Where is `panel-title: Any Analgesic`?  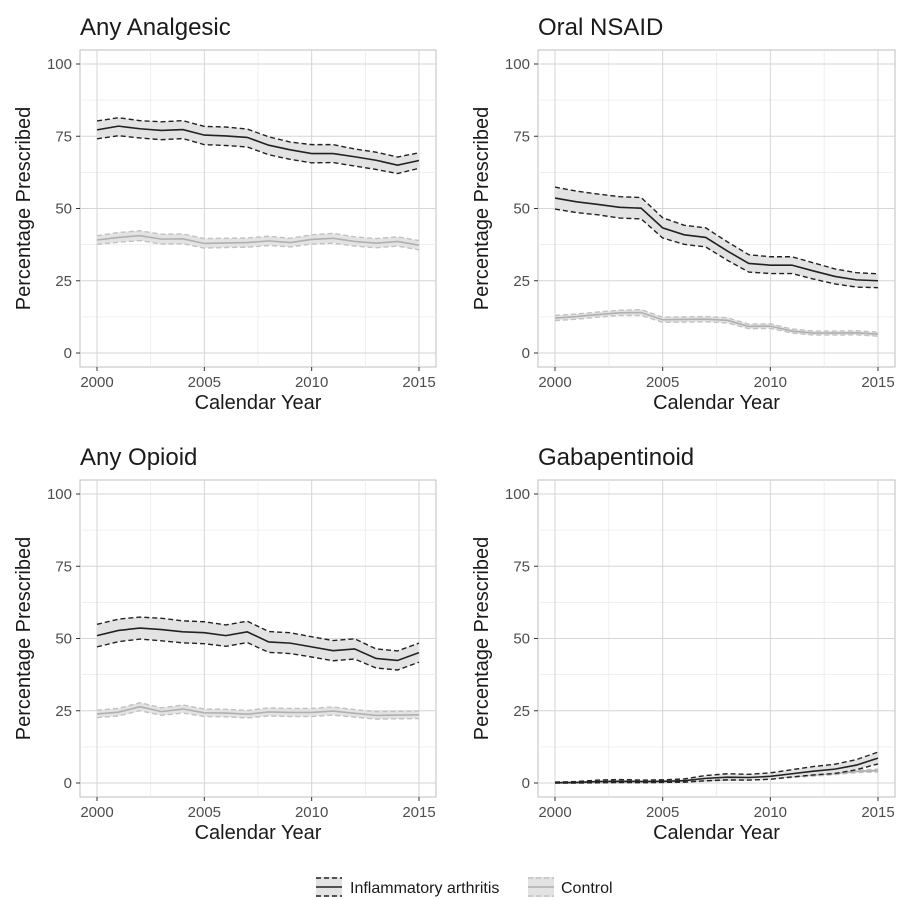
panel-title: Any Analgesic is located at coordinates (155, 27).